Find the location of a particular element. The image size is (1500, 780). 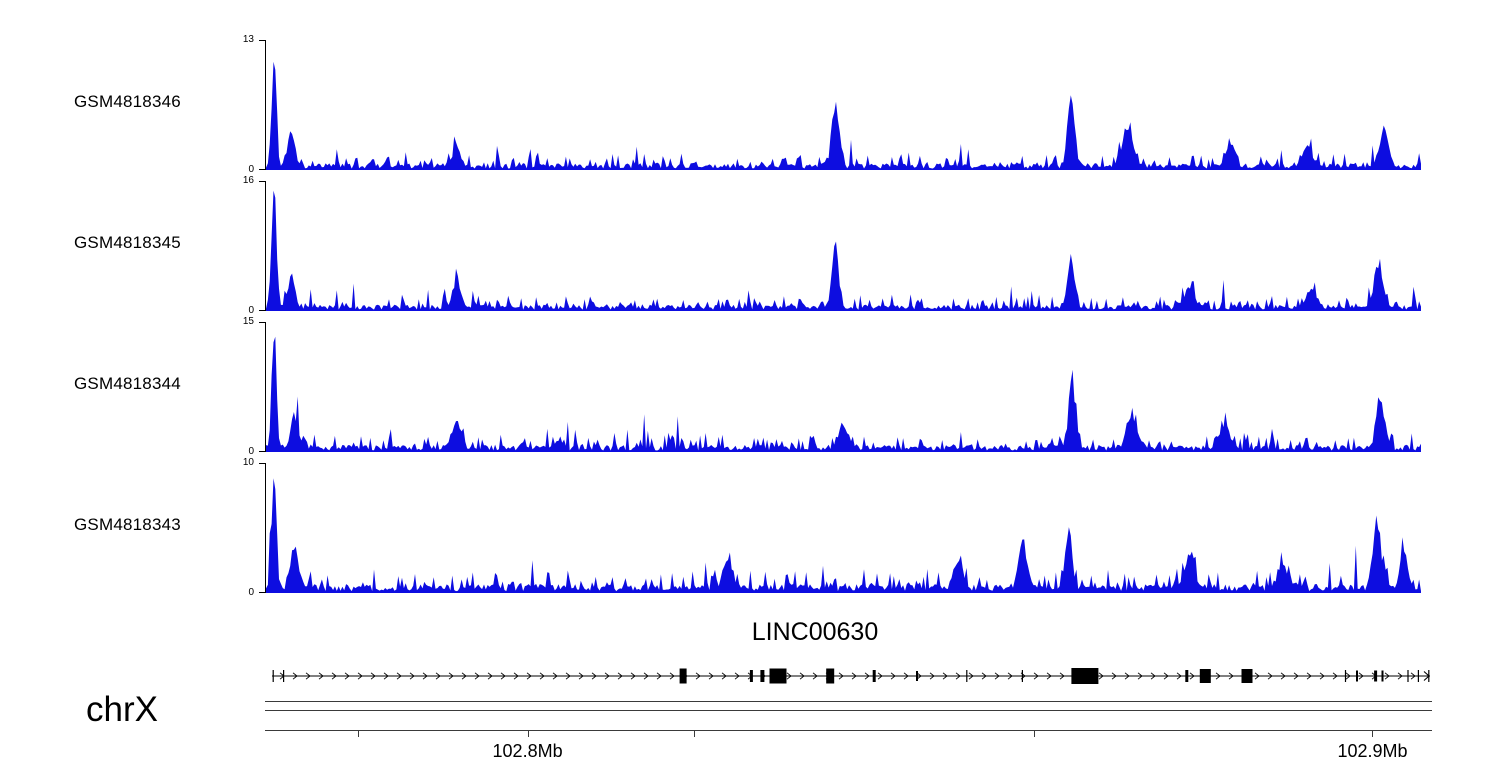

scale-tick-label: 102.8Mb is located at coordinates (527, 751).